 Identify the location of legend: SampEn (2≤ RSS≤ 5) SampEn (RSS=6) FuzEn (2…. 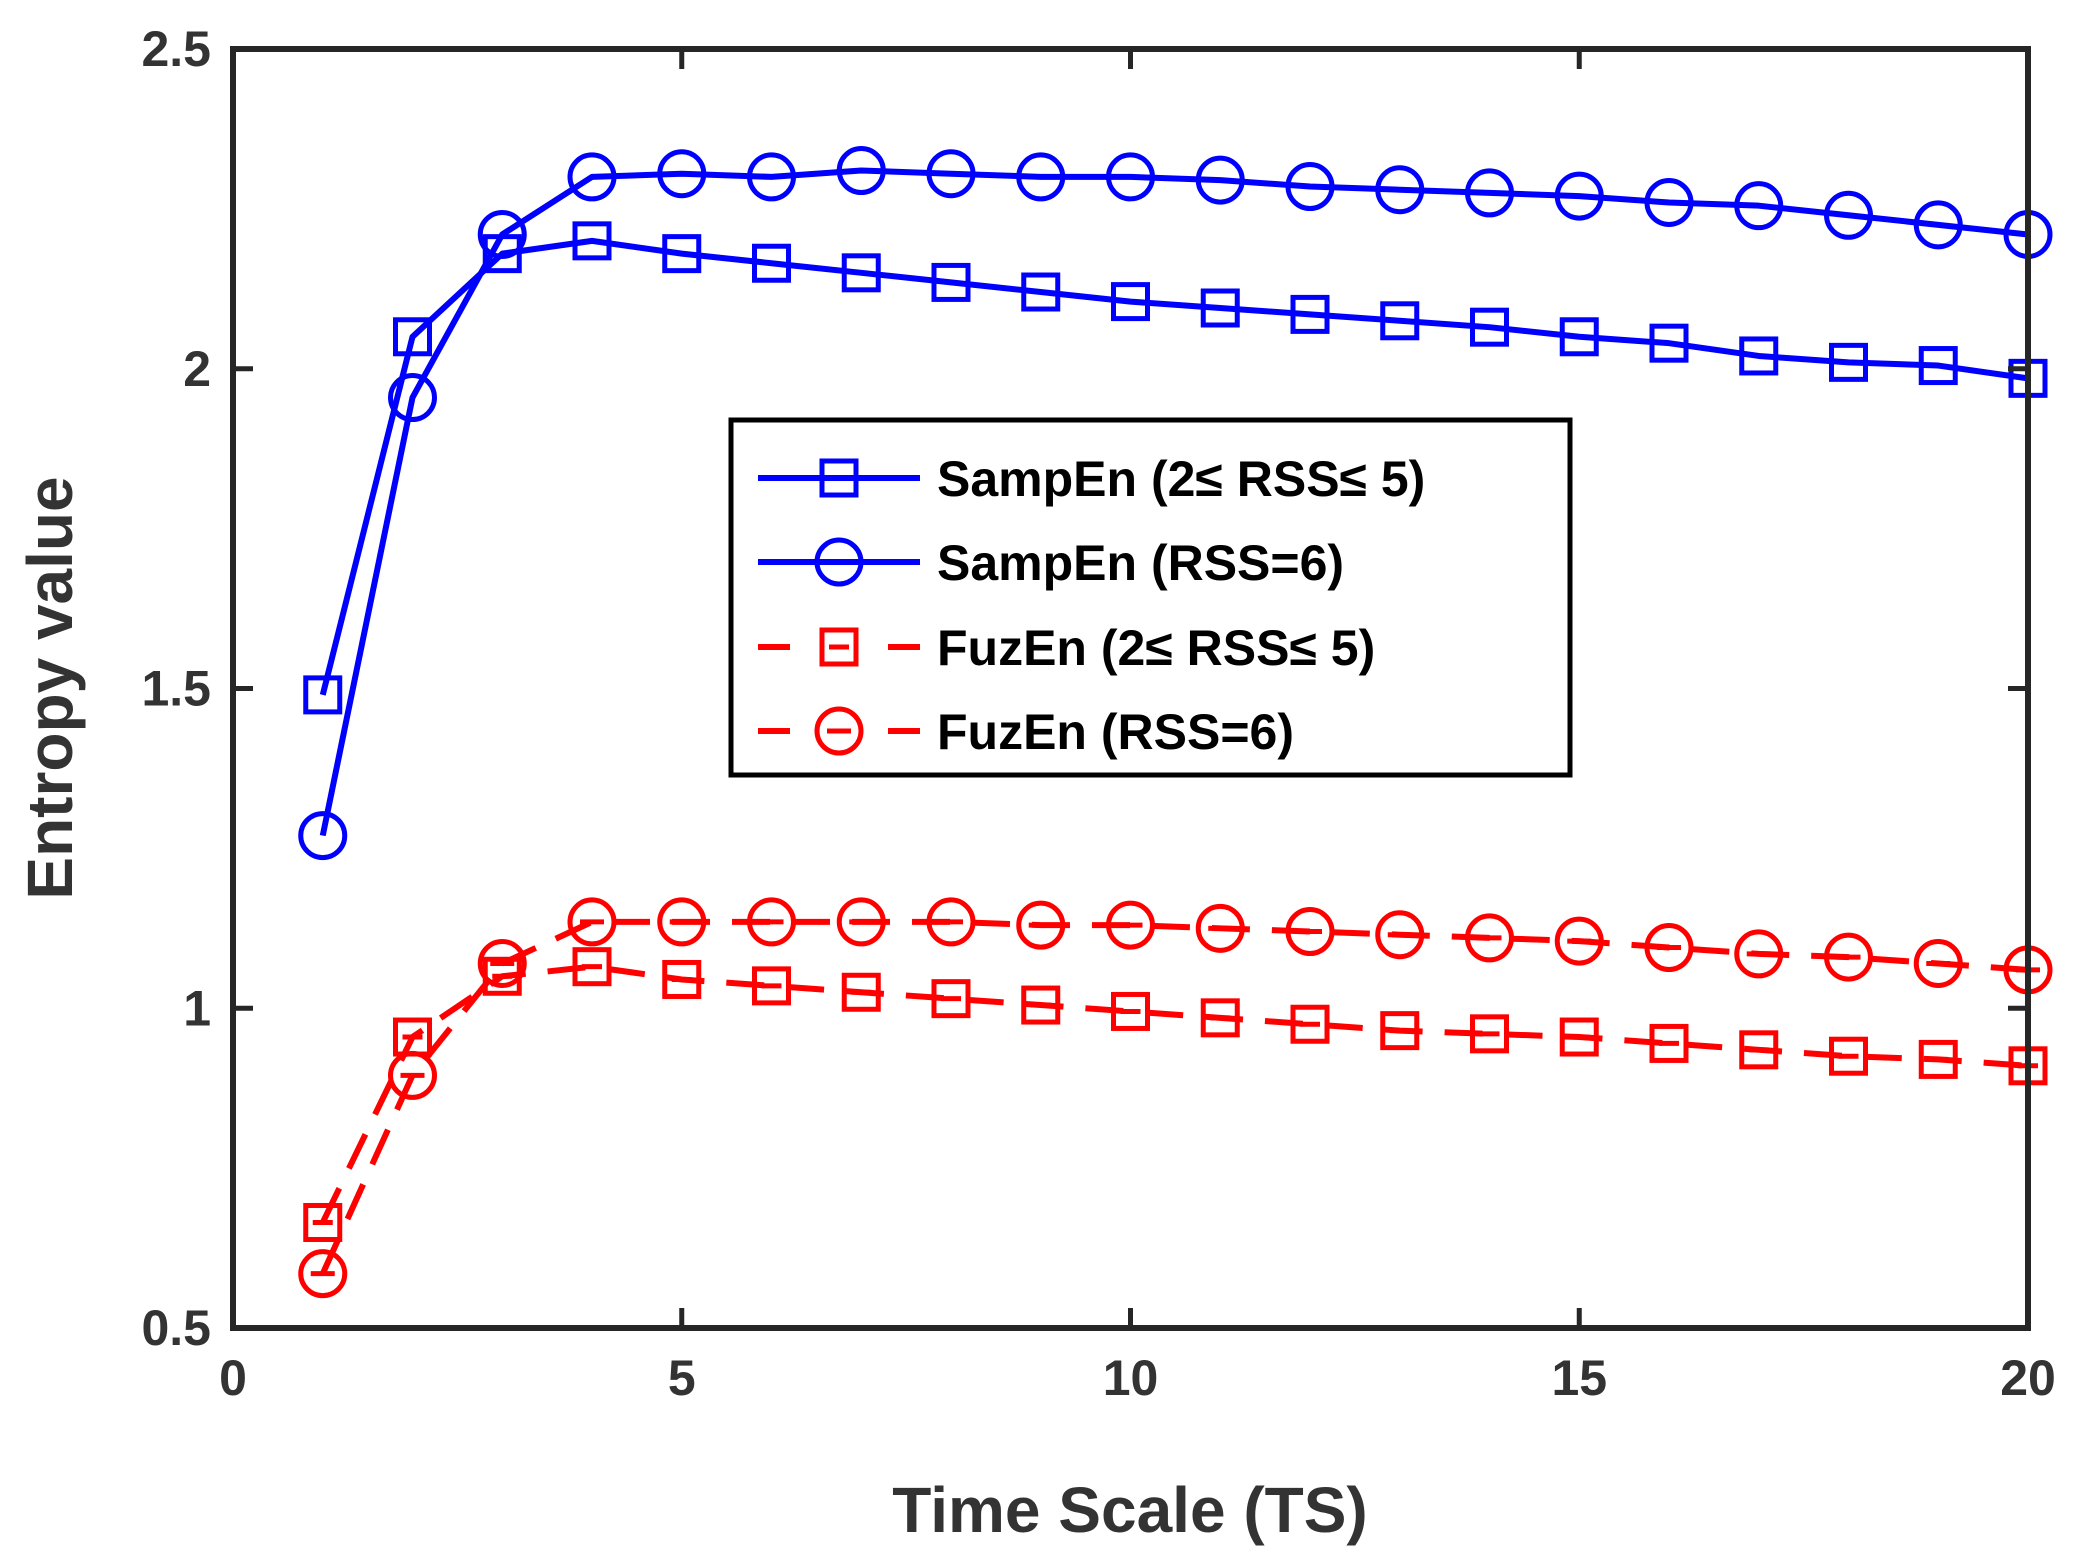
(1150, 597).